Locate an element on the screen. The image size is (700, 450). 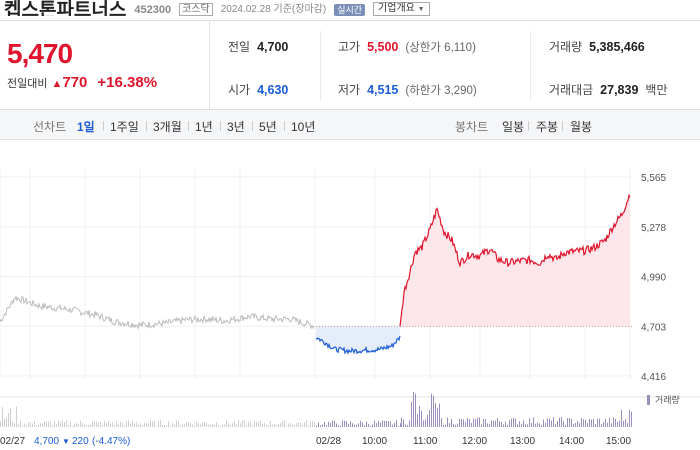
period-10y: 10년 is located at coordinates (303, 127).